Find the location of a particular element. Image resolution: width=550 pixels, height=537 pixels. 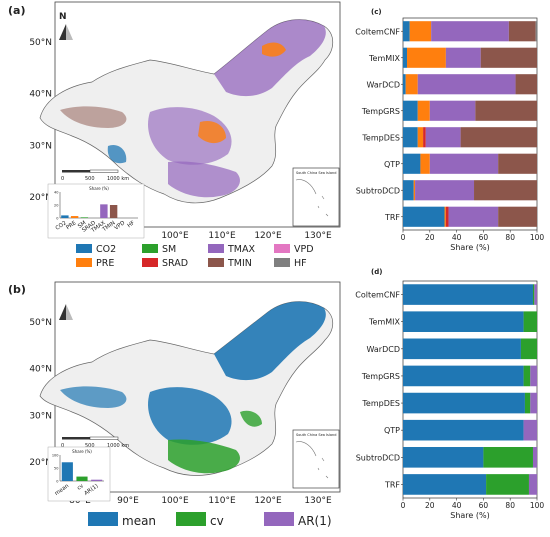

map-a-lat-label: 50°N is located at coordinates (40, 43).